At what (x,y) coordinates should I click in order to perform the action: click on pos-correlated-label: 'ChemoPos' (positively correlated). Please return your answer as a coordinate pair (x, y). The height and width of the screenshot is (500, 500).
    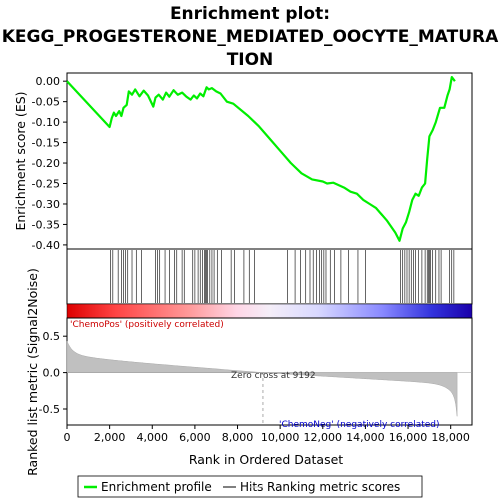
    Looking at the image, I should click on (147, 325).